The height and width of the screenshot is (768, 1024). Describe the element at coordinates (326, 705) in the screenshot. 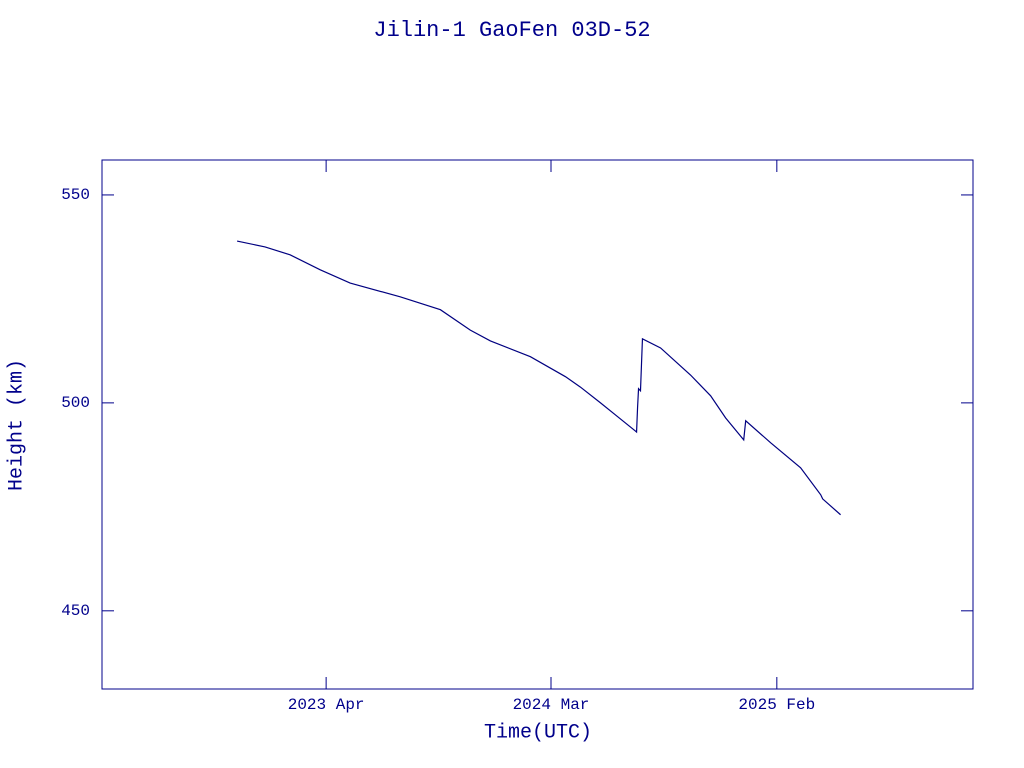

I see `x-tick-label: 2023 Apr` at that location.